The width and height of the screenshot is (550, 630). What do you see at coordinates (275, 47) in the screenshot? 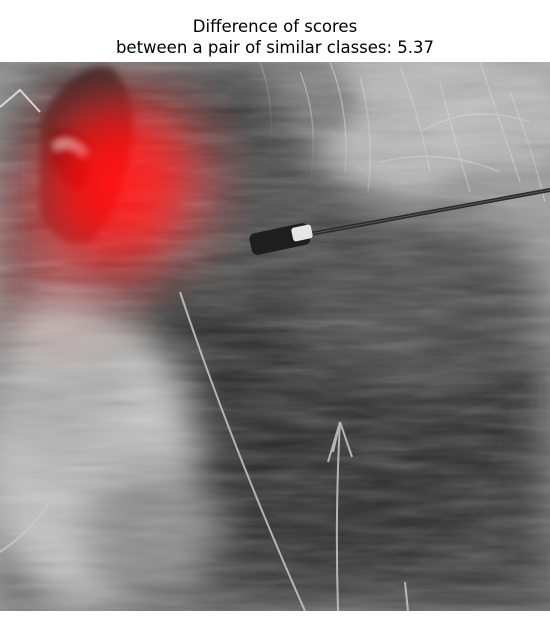
I see `title-line-2: between a pair of similar classes: 5.37` at bounding box center [275, 47].